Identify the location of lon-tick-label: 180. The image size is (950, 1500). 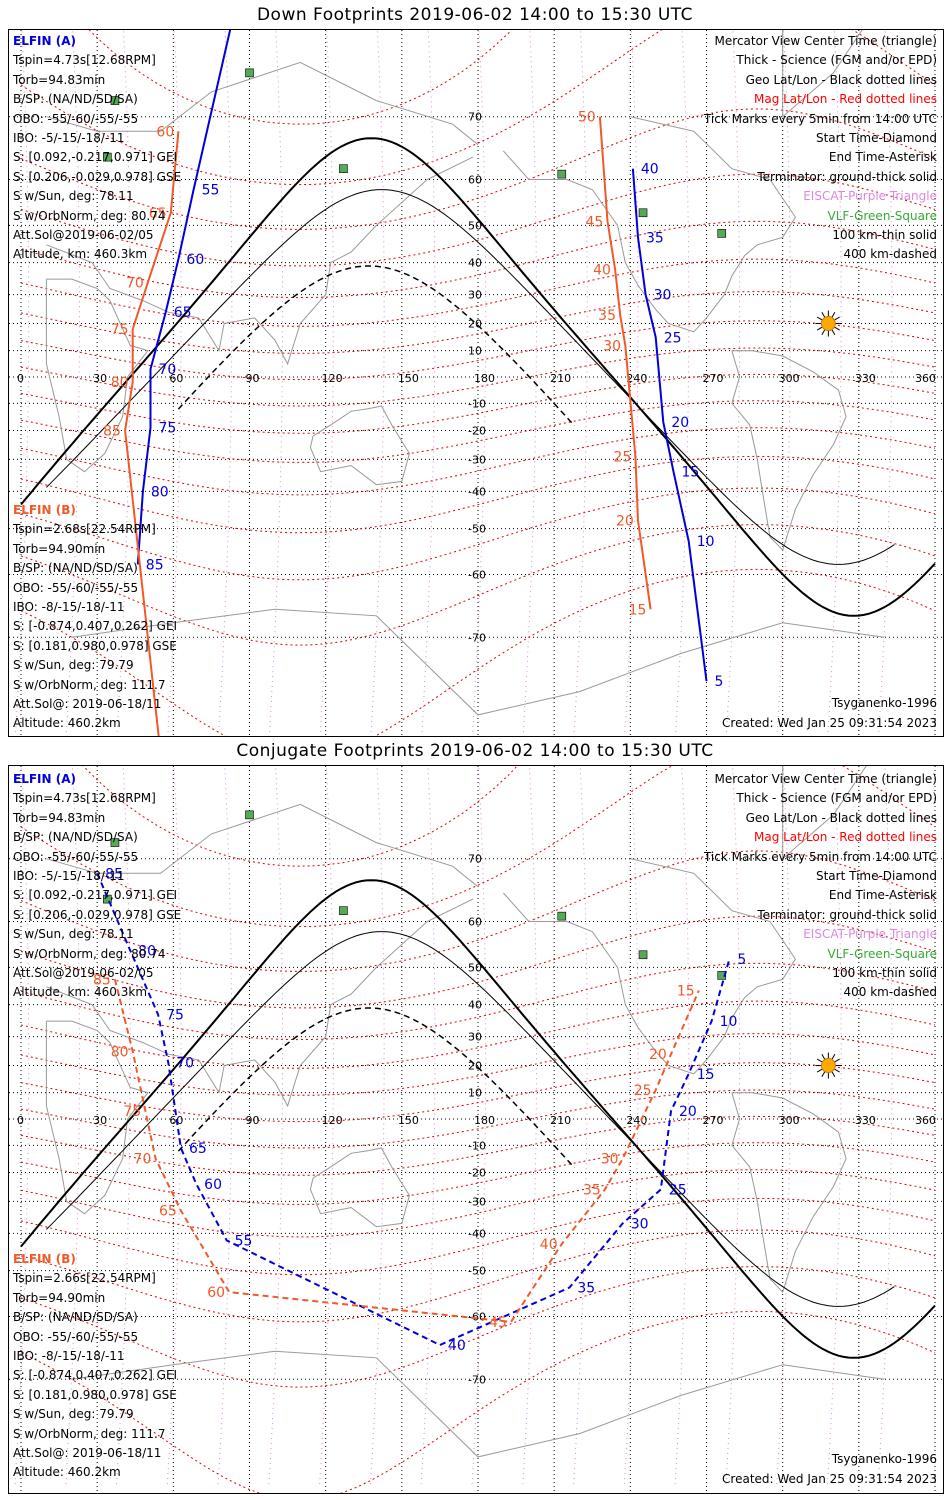
(484, 378).